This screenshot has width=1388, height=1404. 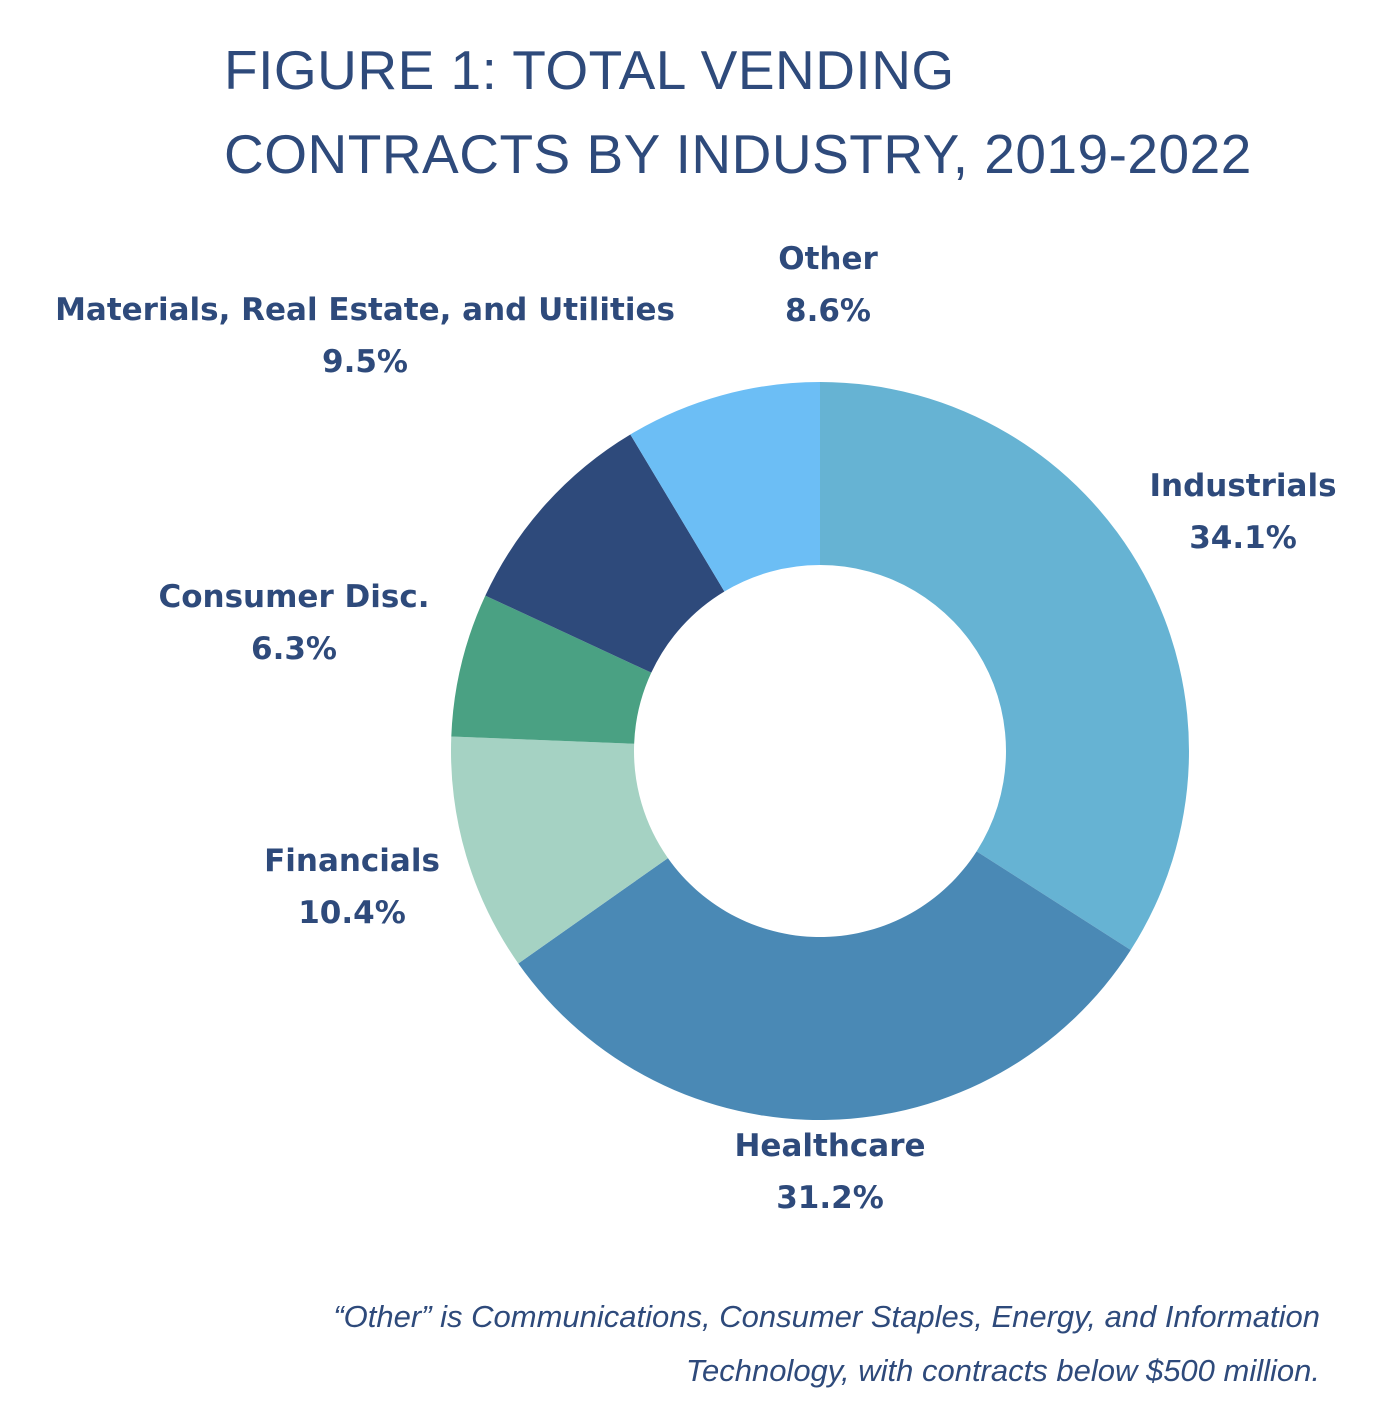 What do you see at coordinates (605, 553) in the screenshot?
I see `slice-materials-real-estate-and-utilities` at bounding box center [605, 553].